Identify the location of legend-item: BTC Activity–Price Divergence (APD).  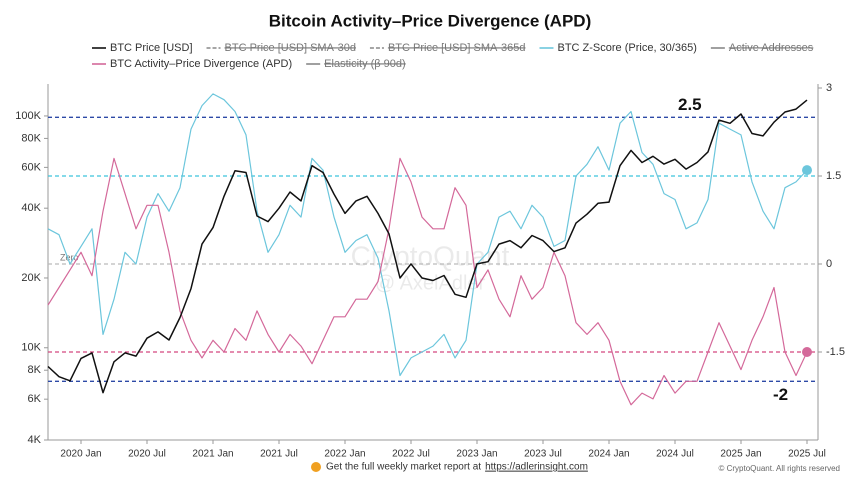
(192, 64).